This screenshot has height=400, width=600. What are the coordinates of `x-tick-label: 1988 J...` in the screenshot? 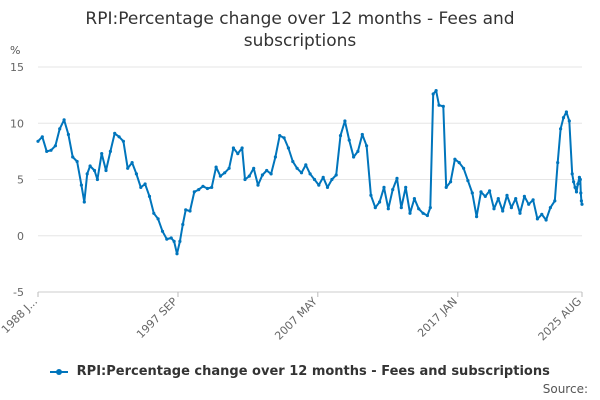 It's located at (20, 315).